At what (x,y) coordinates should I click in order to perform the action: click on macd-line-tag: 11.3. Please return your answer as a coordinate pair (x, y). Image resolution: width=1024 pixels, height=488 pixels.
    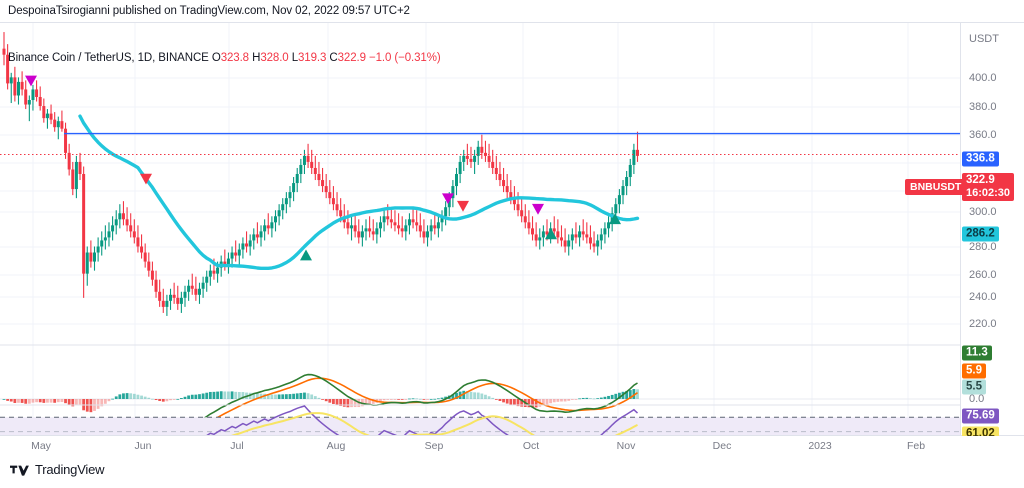
    Looking at the image, I should click on (977, 353).